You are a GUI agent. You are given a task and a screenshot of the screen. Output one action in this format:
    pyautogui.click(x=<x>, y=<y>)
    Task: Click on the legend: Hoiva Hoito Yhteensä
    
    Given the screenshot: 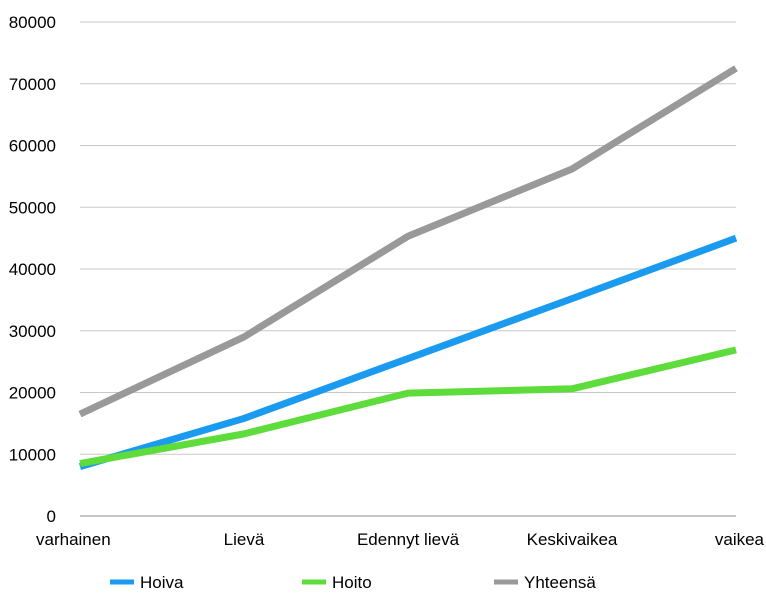 What is the action you would take?
    pyautogui.click(x=353, y=582)
    